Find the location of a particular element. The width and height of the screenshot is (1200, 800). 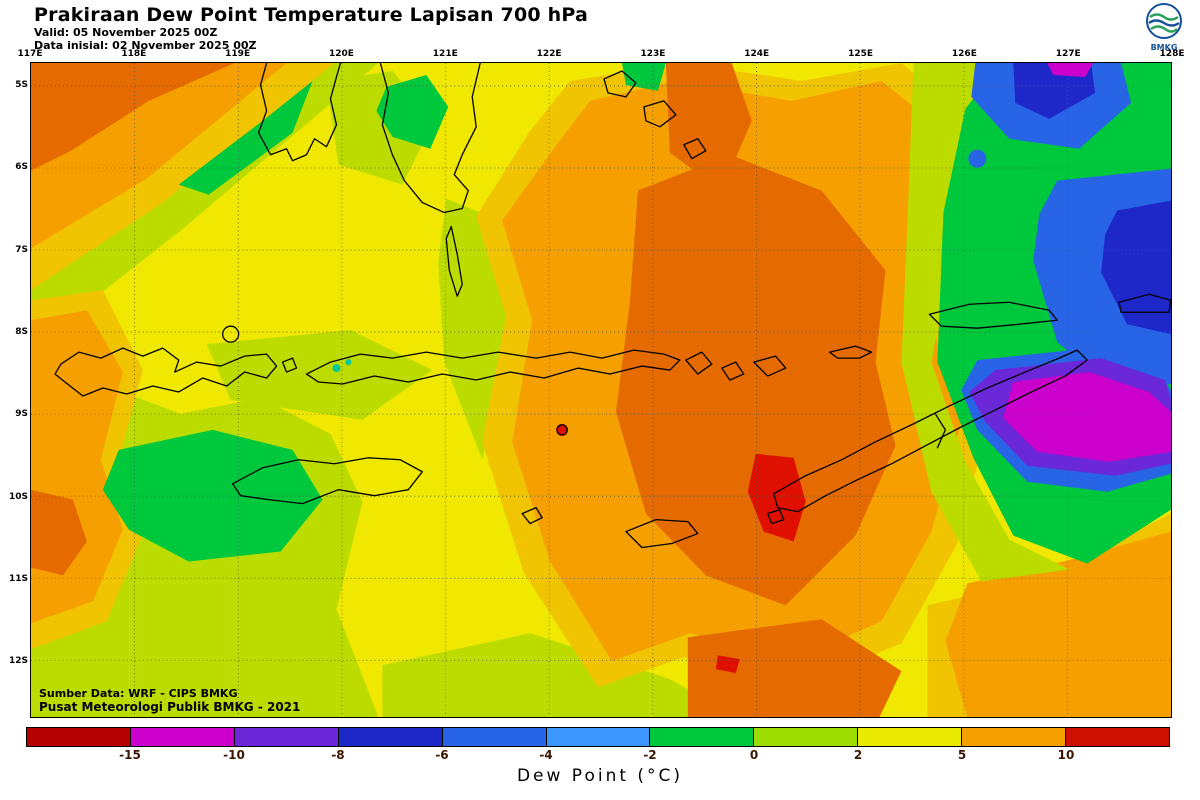

colorbar-tick-label: 2 is located at coordinates (858, 755).